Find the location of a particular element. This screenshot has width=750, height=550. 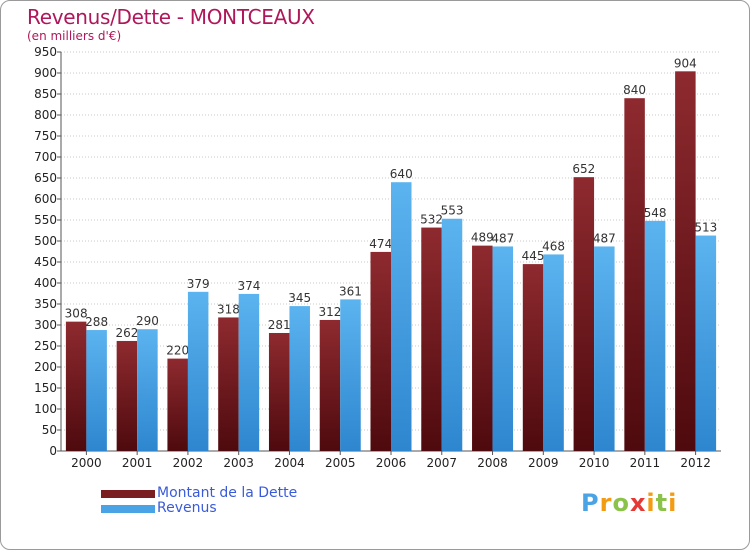

x-tick-label: 2006 is located at coordinates (391, 463).